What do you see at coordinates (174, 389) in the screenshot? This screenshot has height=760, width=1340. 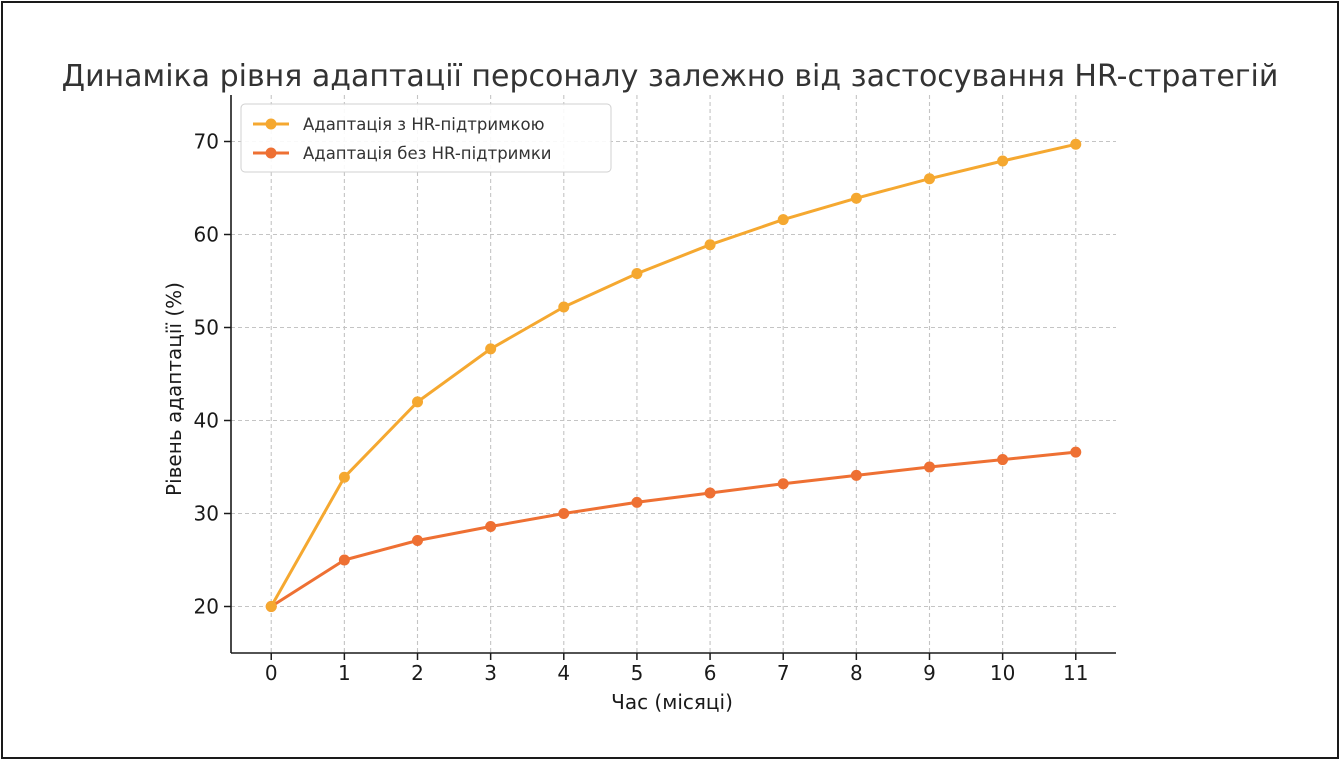 I see `y-axis-label: Рівень адаптації (%)` at bounding box center [174, 389].